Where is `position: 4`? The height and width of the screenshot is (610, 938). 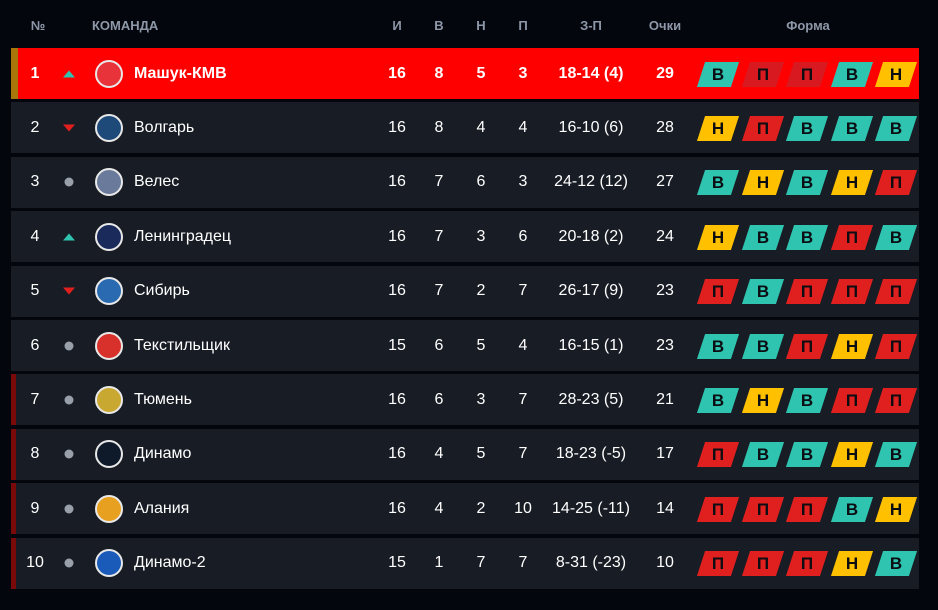 position: 4 is located at coordinates (35, 236).